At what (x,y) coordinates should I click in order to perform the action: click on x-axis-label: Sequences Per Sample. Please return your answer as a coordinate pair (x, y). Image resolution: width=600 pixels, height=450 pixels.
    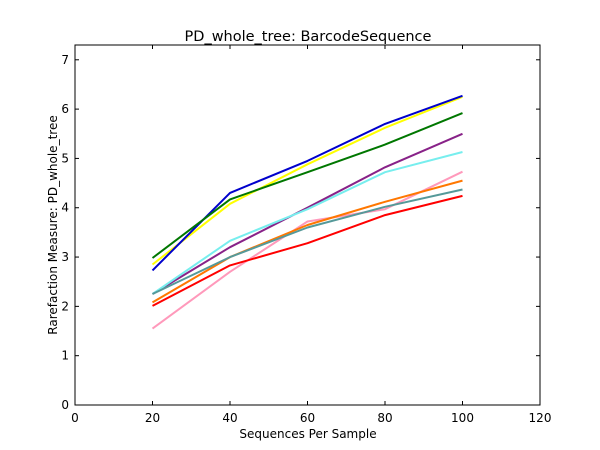
    Looking at the image, I should click on (307, 434).